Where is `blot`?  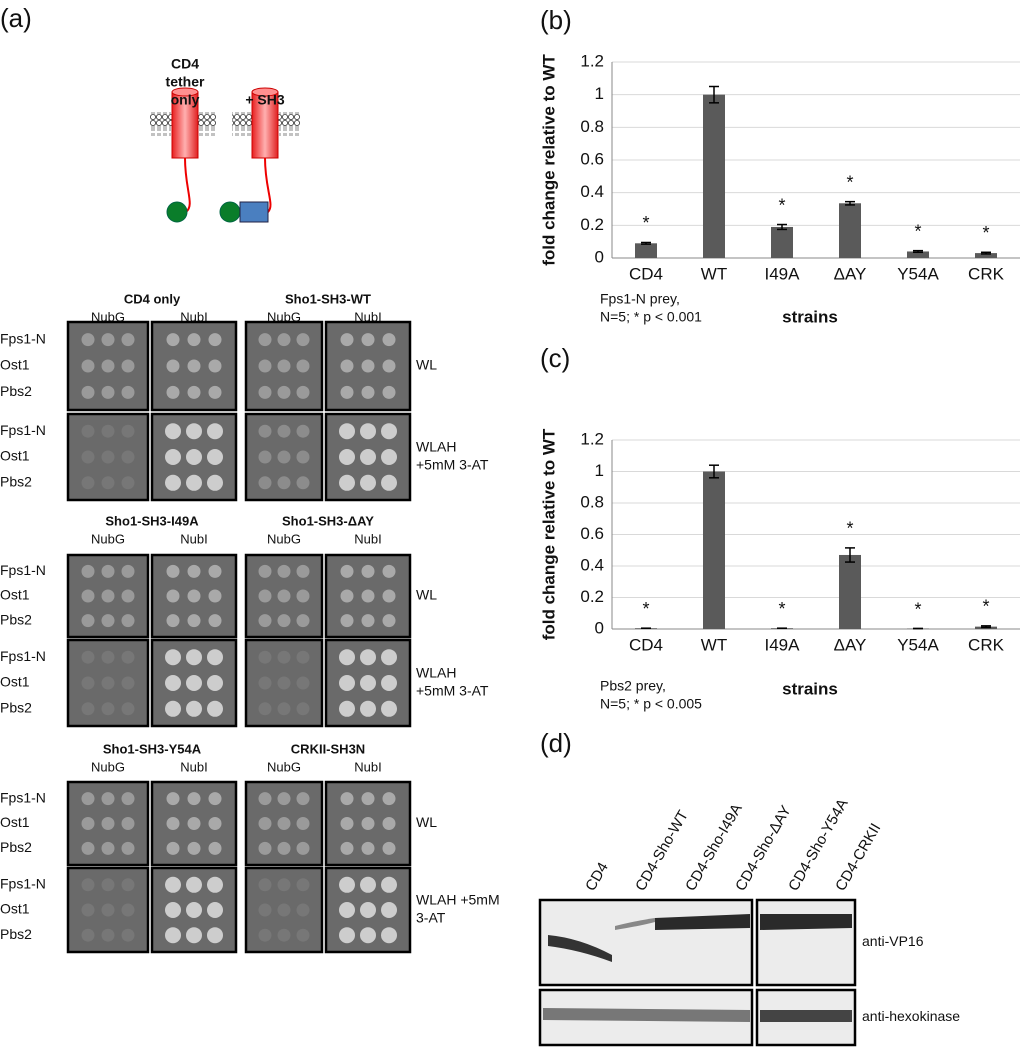
blot is located at coordinates (806, 942).